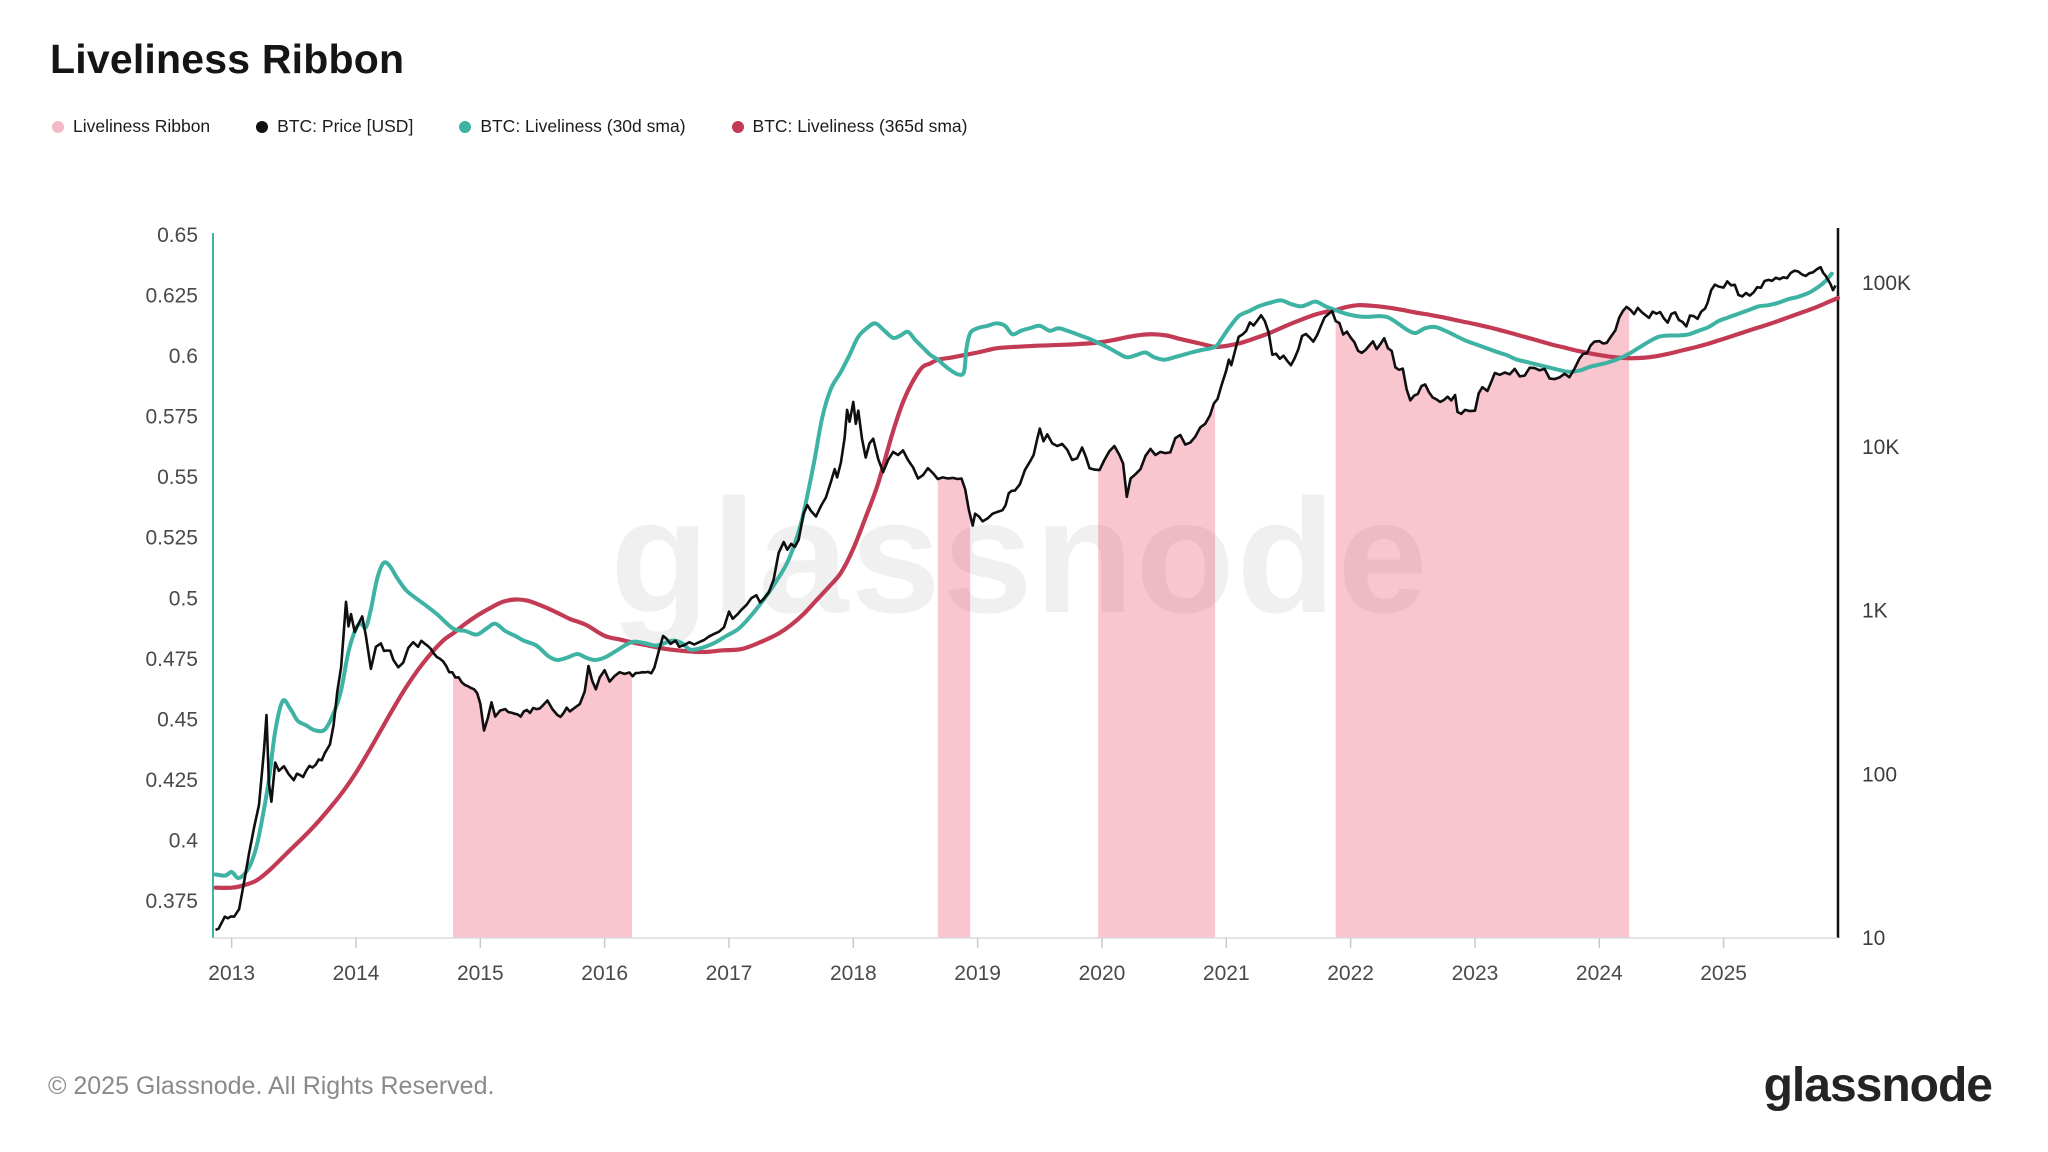 The image size is (2048, 1152). I want to click on y-left-tick-label: 0.525, so click(171, 538).